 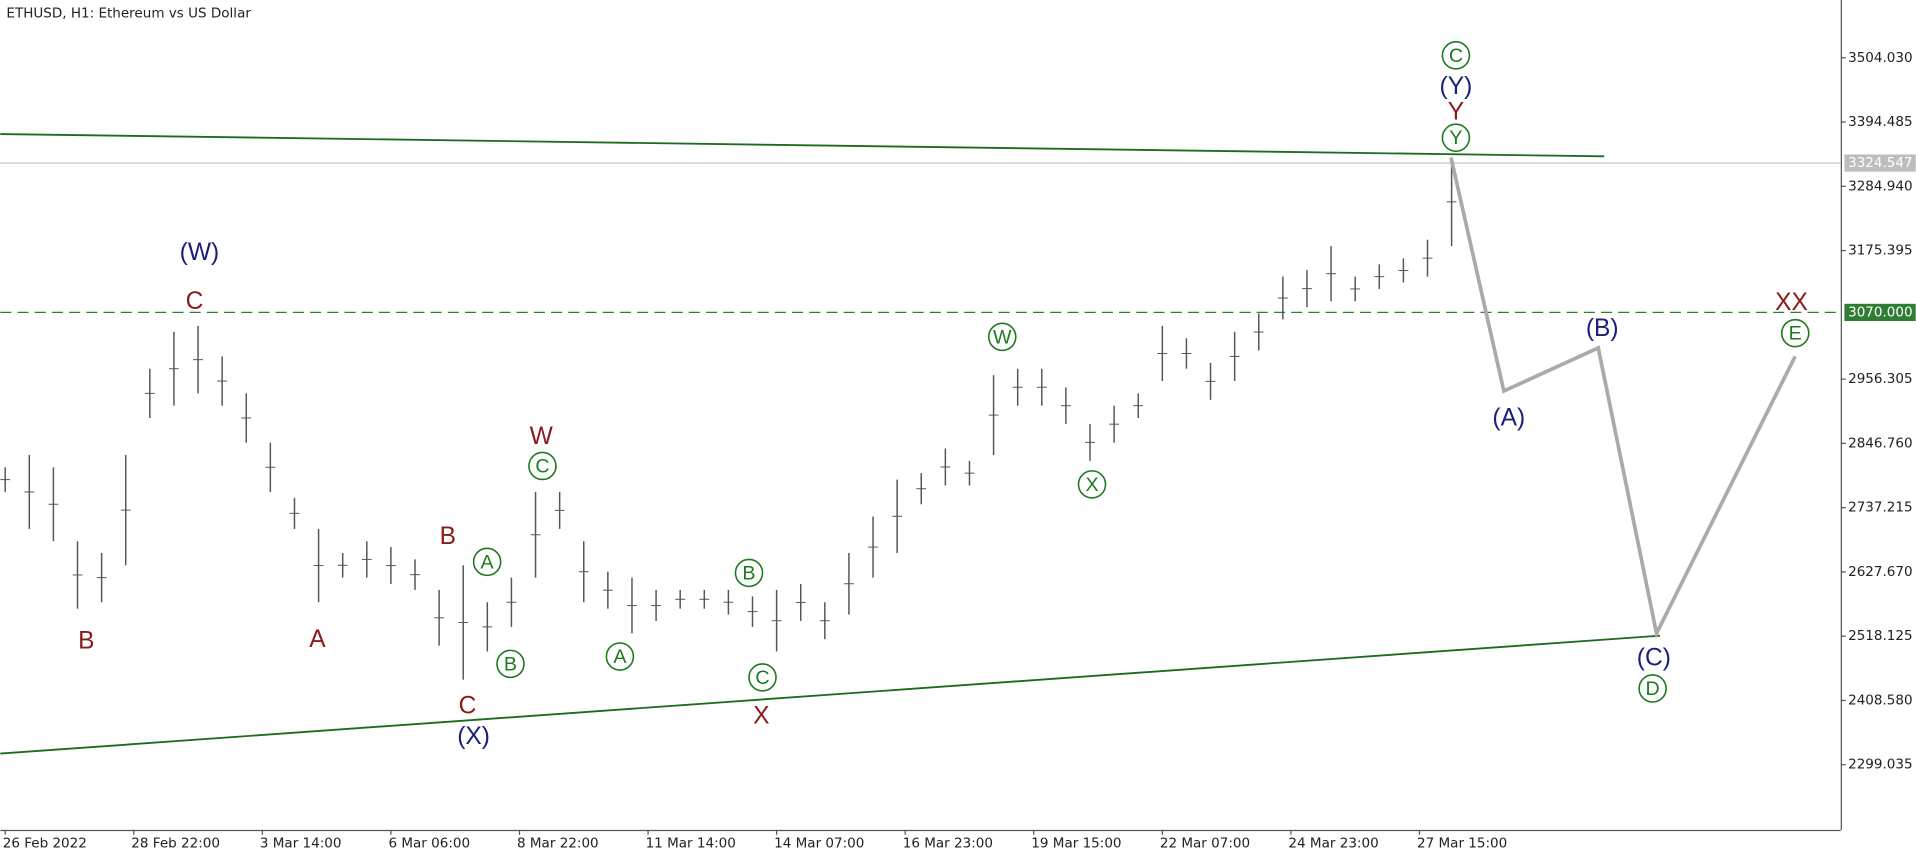 What do you see at coordinates (1456, 86) in the screenshot?
I see `wave-label: (Y)` at bounding box center [1456, 86].